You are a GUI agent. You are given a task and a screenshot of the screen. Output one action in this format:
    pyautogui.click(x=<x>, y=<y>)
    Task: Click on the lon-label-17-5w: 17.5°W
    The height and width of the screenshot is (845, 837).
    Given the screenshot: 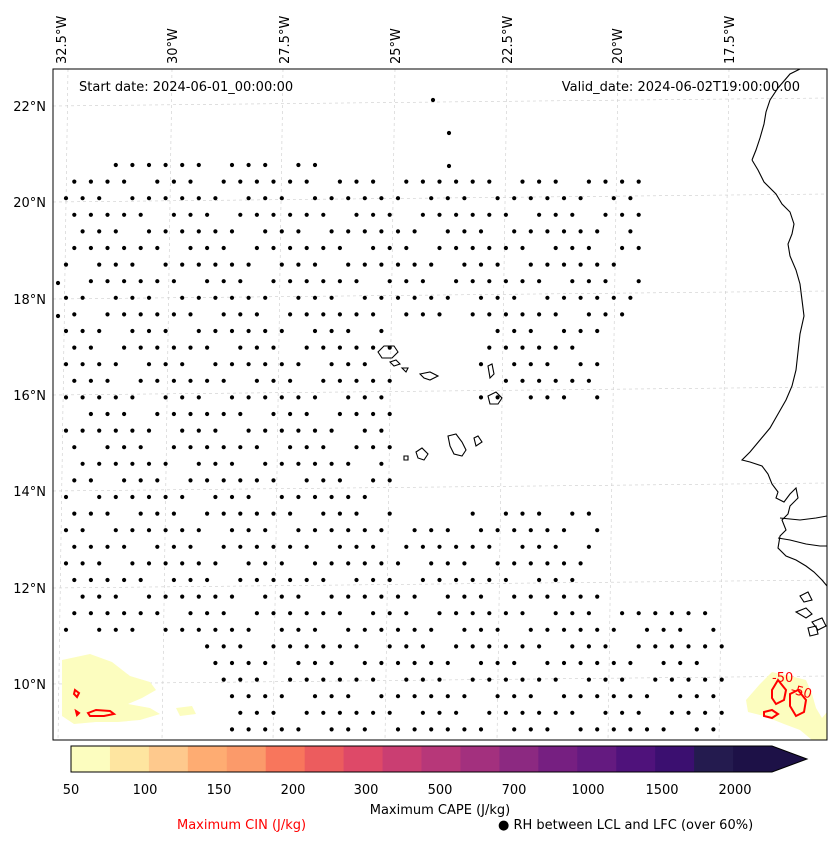 What is the action you would take?
    pyautogui.click(x=730, y=40)
    